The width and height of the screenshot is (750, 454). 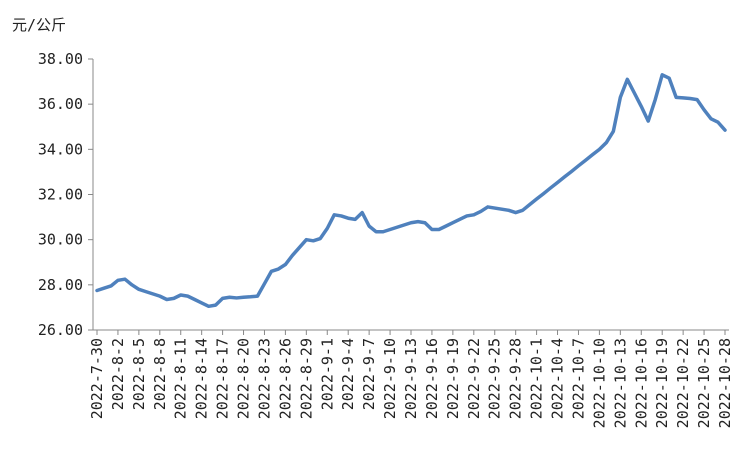 I want to click on x-tick-label: 2022-10-28, so click(x=725, y=383).